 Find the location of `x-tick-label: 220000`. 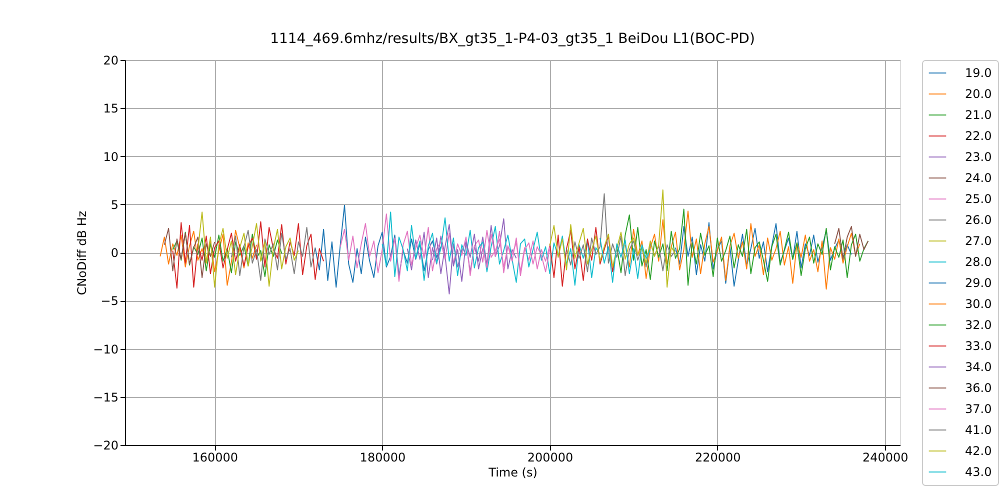

x-tick-label: 220000 is located at coordinates (717, 457).